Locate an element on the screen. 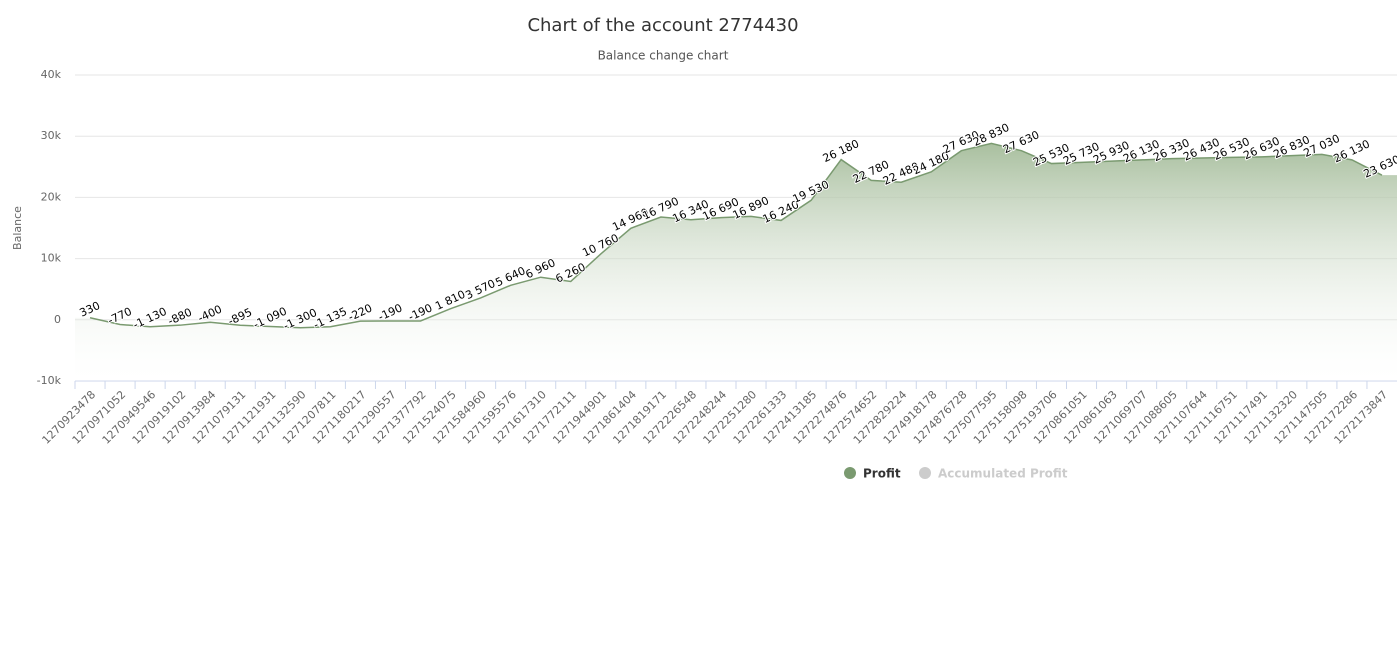 The height and width of the screenshot is (648, 1397). y-tick-label: 40k is located at coordinates (51, 74).